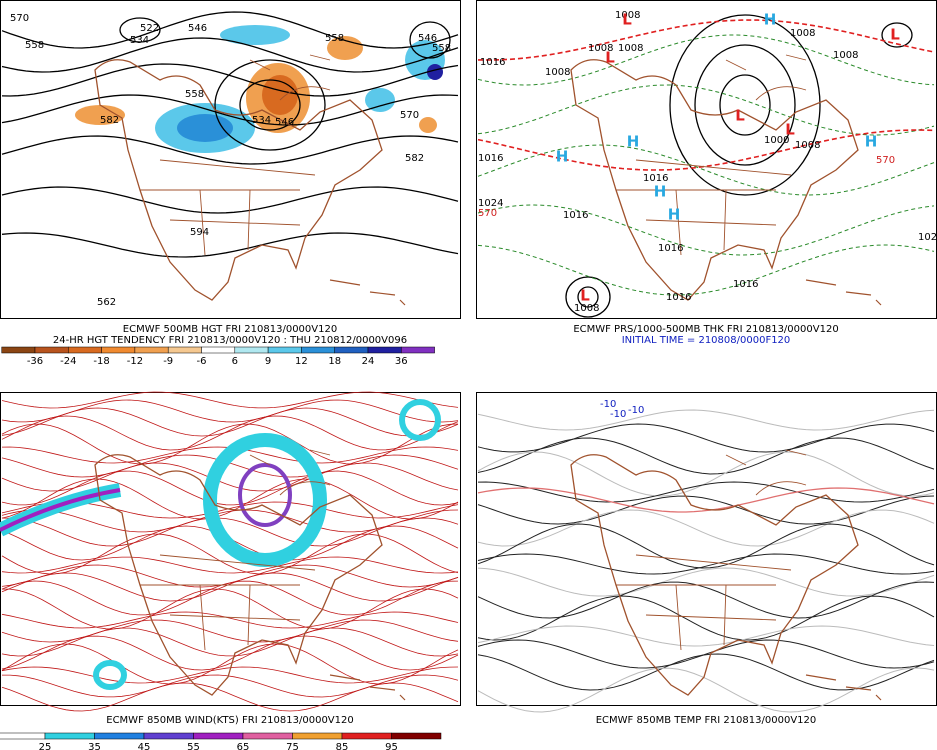 Image resolution: width=937 pixels, height=750 pixels. I want to click on colorbar-label: 65, so click(243, 746).